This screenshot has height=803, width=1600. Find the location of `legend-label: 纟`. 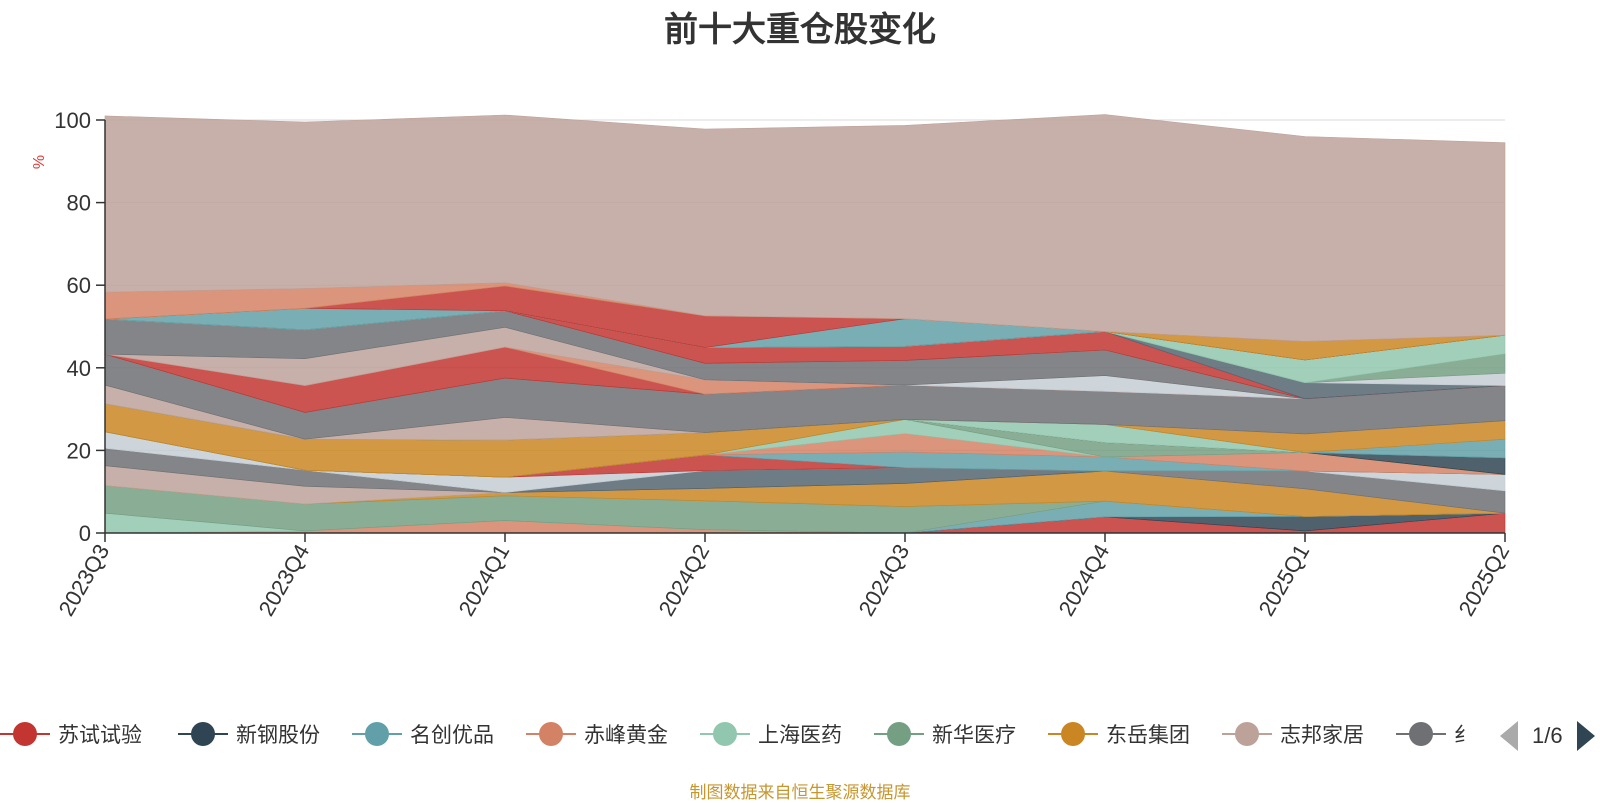

legend-label: 纟 is located at coordinates (1464, 735).